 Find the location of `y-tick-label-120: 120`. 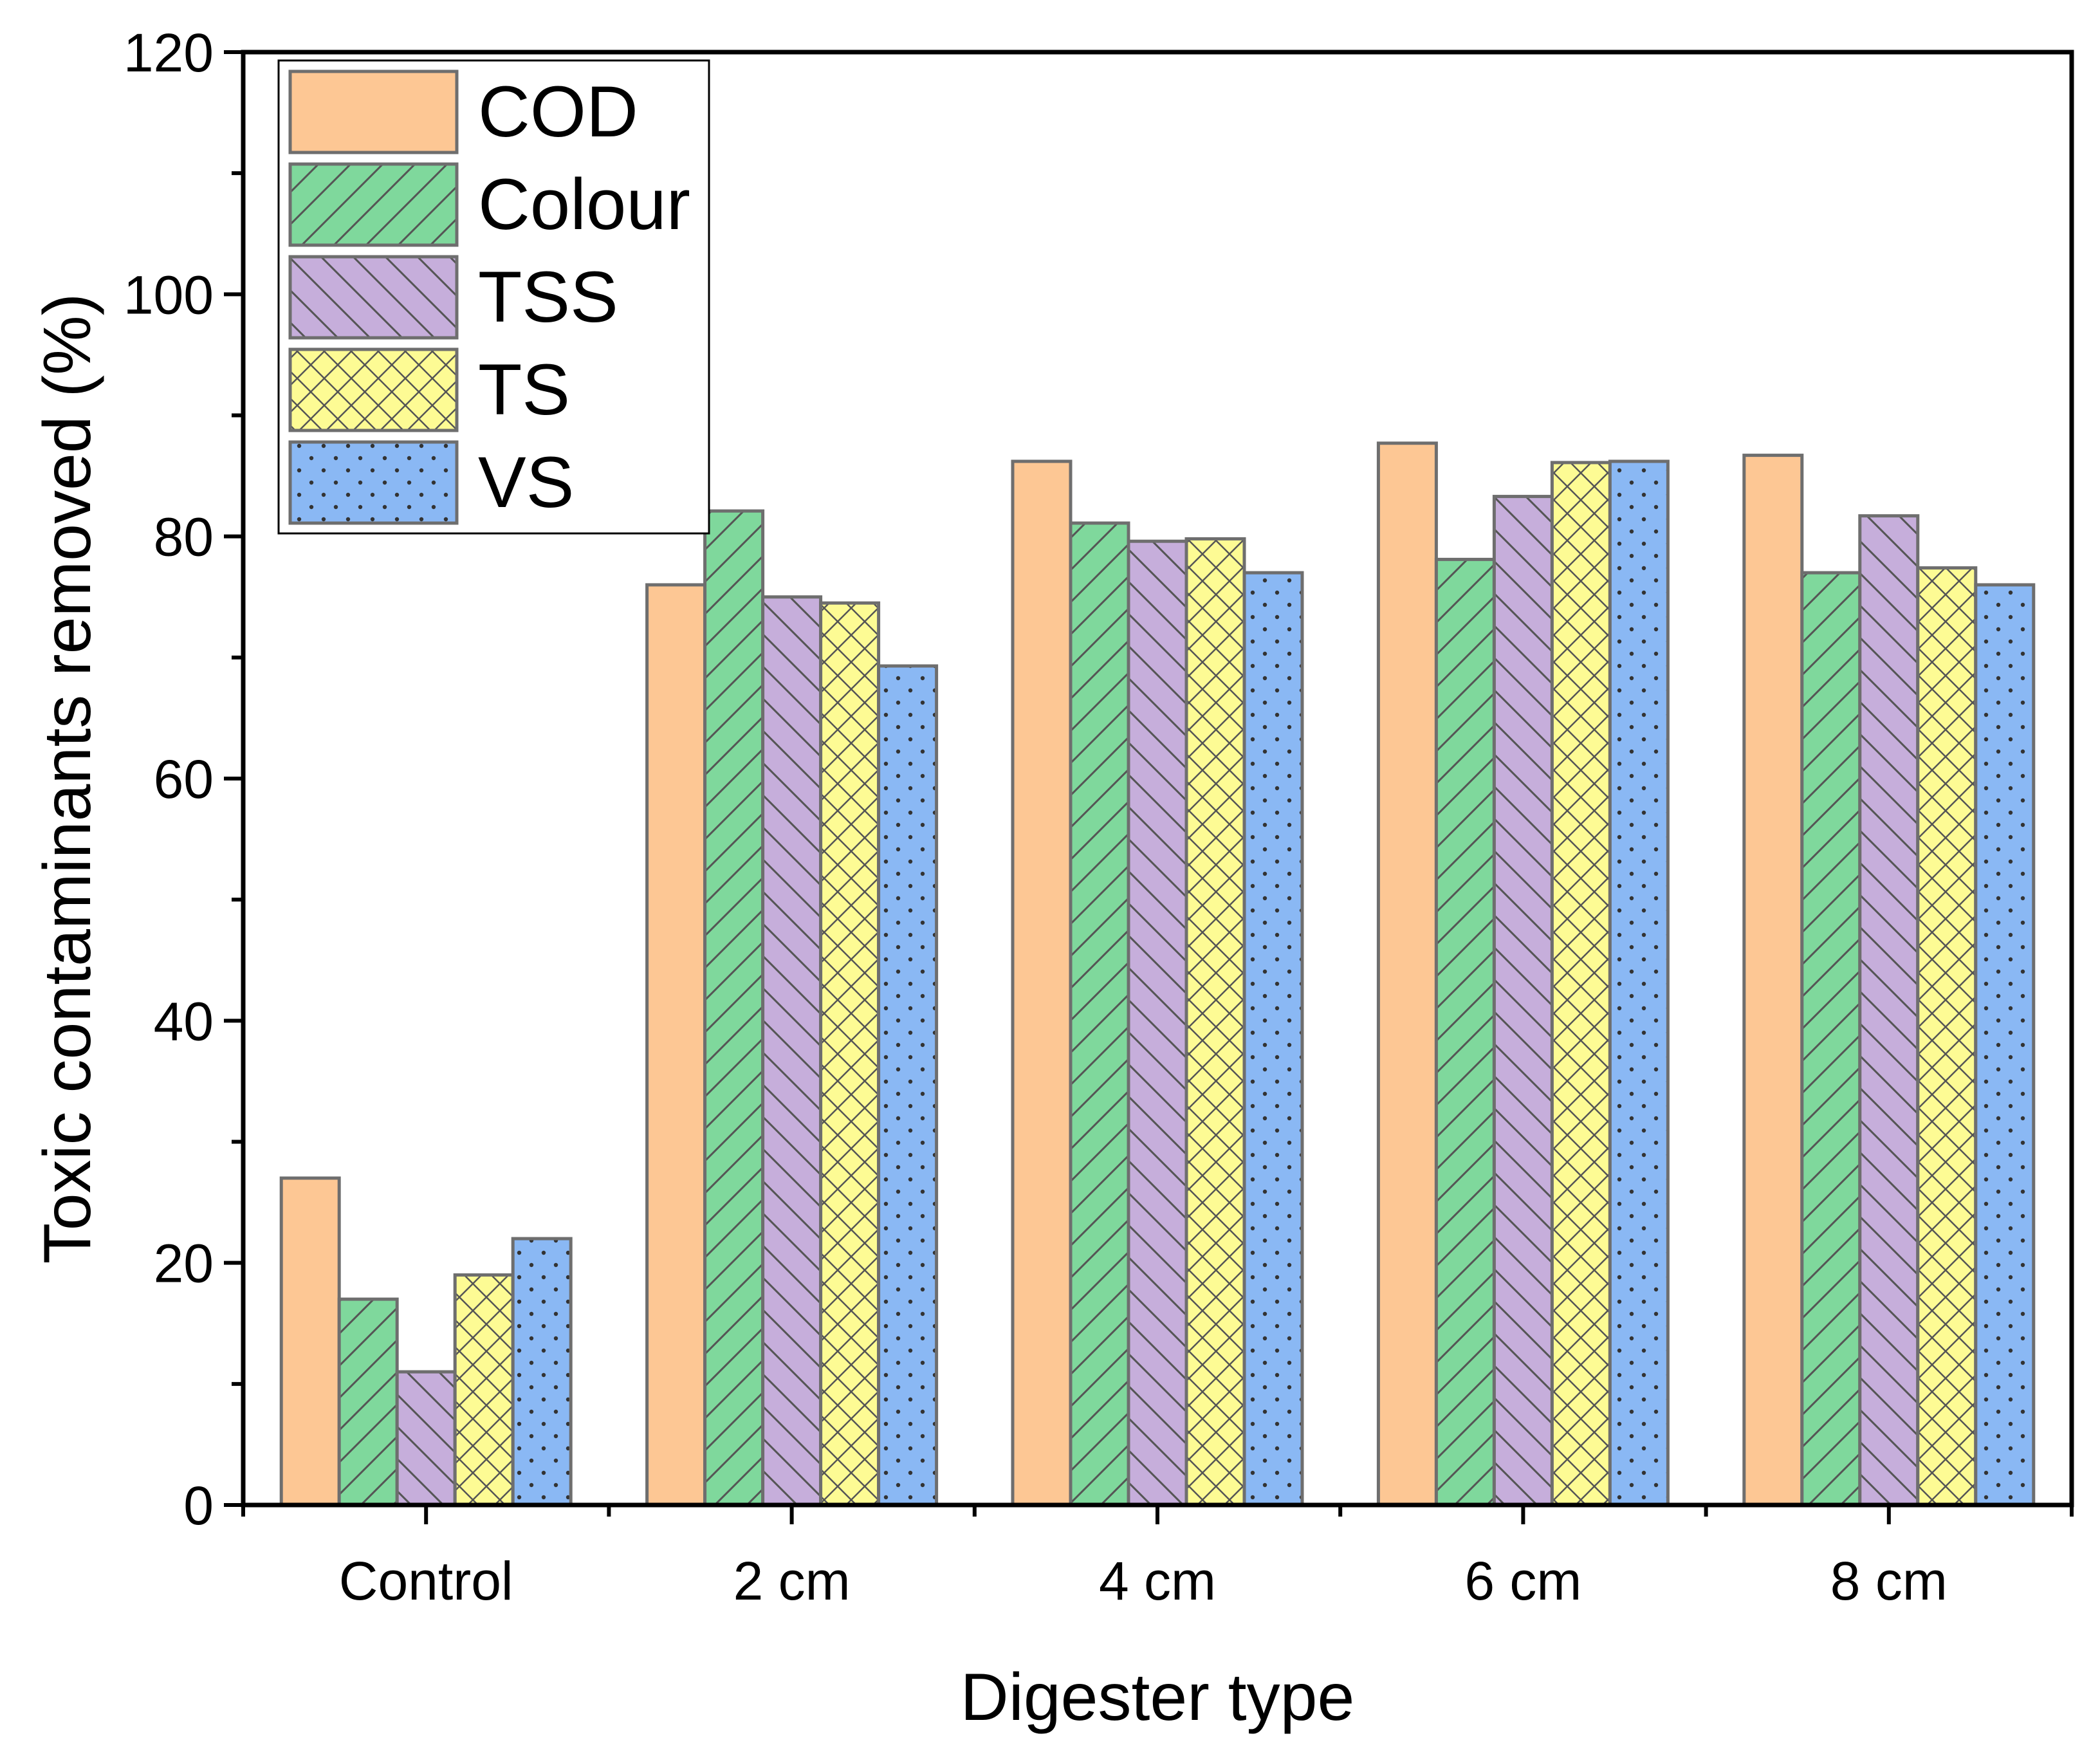

y-tick-label-120: 120 is located at coordinates (169, 53).